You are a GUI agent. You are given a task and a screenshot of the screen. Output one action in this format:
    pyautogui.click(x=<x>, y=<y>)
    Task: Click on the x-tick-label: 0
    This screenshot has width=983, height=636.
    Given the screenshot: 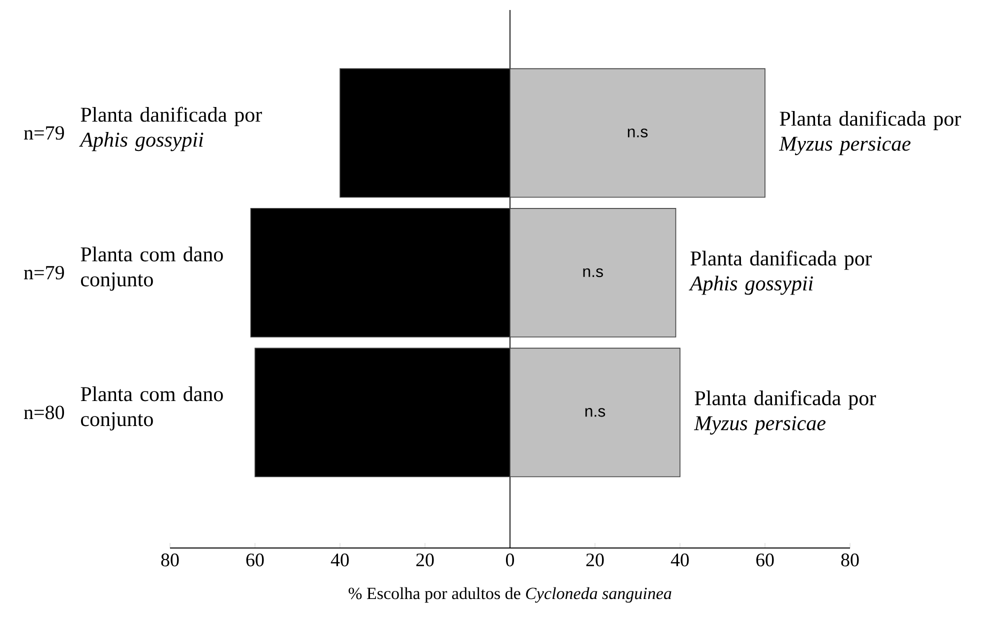 What is the action you would take?
    pyautogui.click(x=510, y=560)
    